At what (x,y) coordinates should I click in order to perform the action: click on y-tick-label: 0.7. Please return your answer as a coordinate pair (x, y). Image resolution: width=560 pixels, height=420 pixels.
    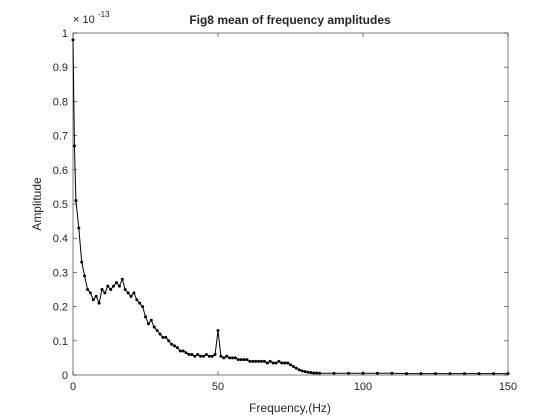
    Looking at the image, I should click on (60, 137).